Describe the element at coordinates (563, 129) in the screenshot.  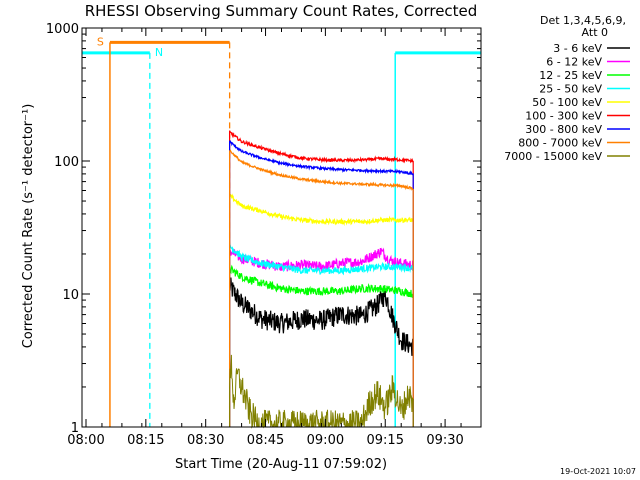
I see `legend-entry-label: 300 - 800 keV` at that location.